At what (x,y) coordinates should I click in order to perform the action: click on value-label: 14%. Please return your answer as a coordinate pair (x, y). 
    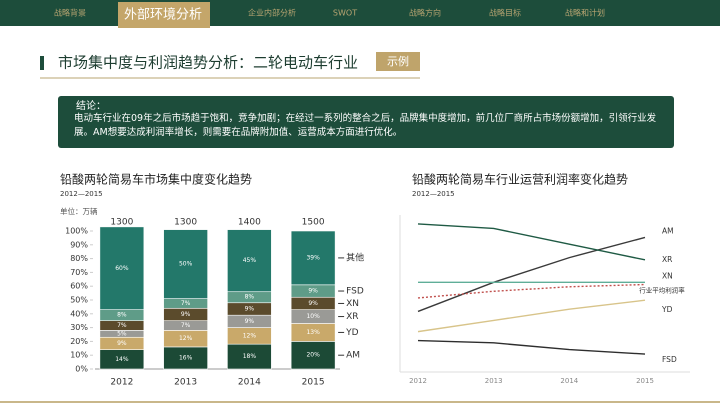
    Looking at the image, I should click on (122, 359).